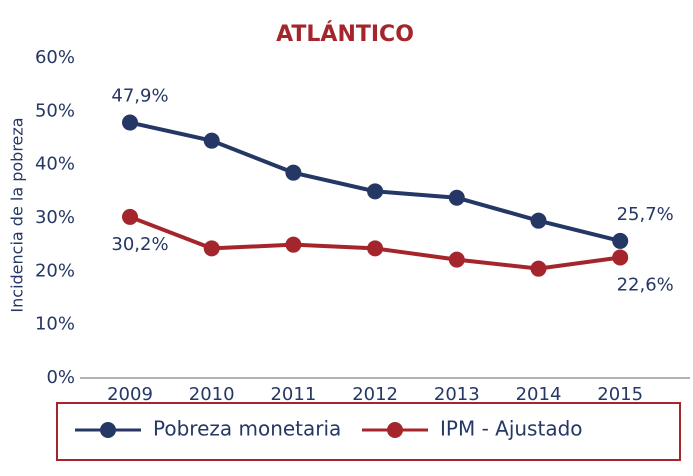  Describe the element at coordinates (645, 284) in the screenshot. I see `data-label: 22,6%` at that location.